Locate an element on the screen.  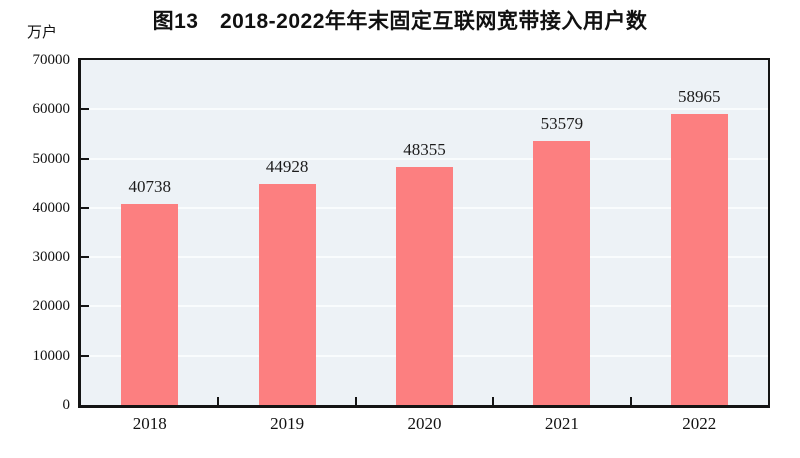
x-axis-tick-label-2022: 2022 is located at coordinates (699, 423).